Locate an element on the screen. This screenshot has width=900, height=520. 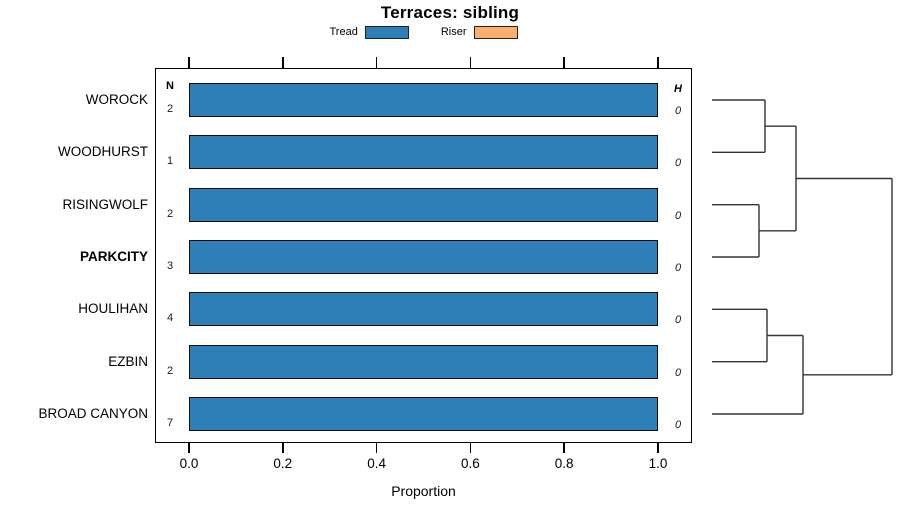
category-label: RISINGWOLF is located at coordinates (105, 204).